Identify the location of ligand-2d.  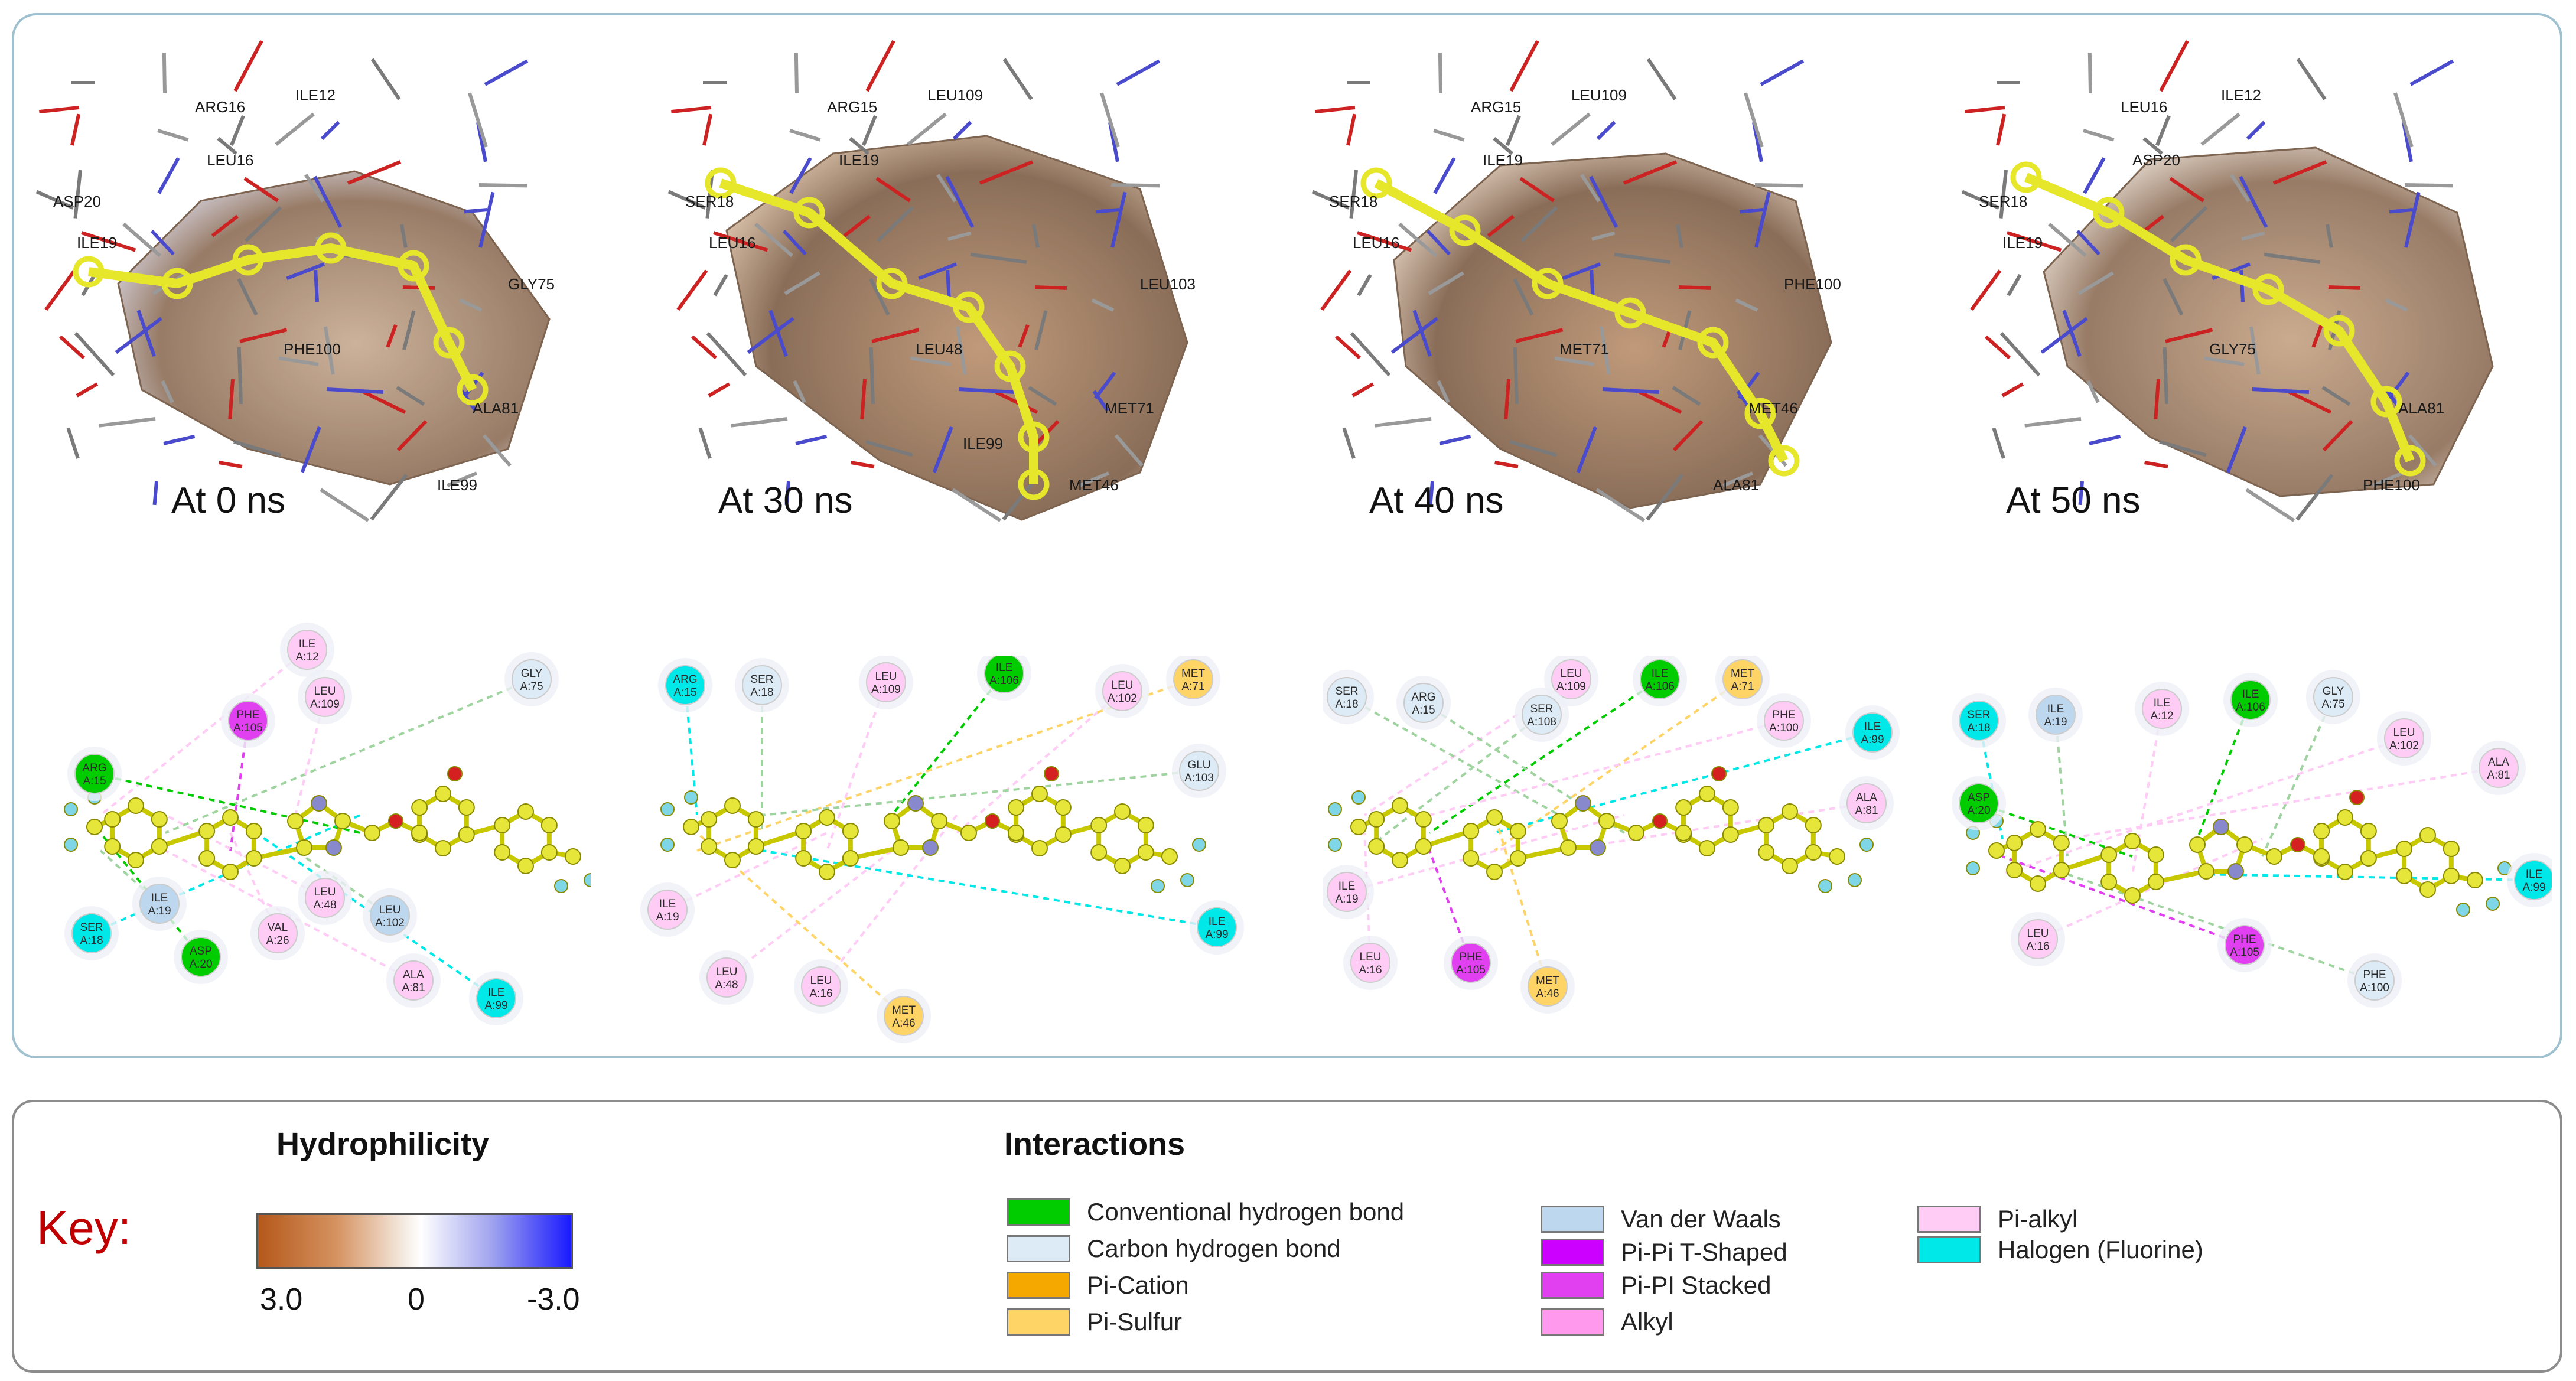
(2239, 853).